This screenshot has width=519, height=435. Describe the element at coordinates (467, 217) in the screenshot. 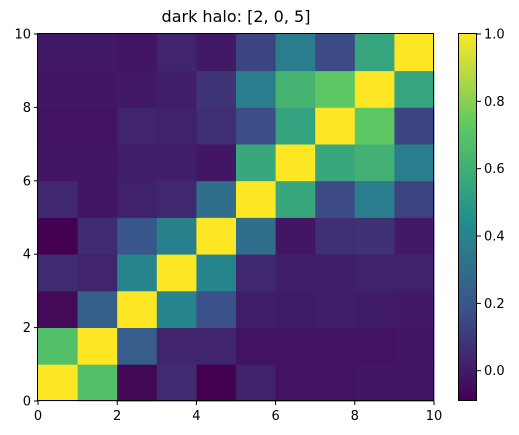

I see `colorbar` at that location.